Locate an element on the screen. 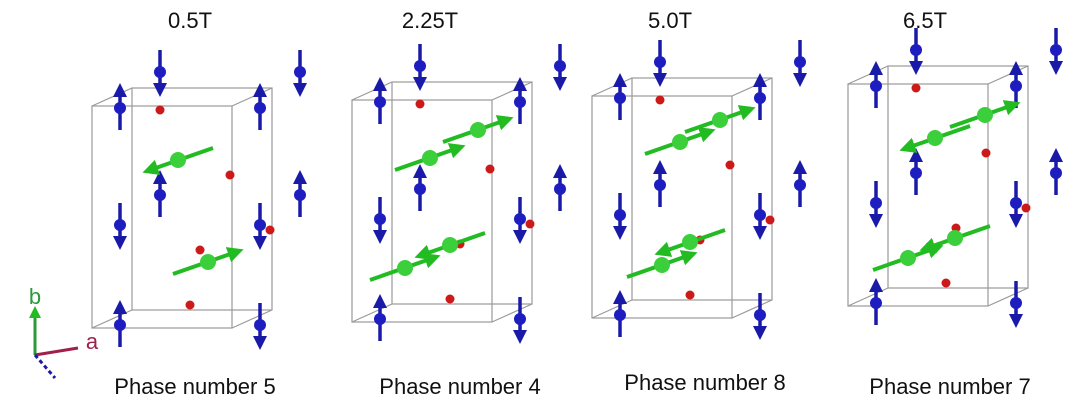 The height and width of the screenshot is (408, 1065). field-label: 6.5T is located at coordinates (925, 20).